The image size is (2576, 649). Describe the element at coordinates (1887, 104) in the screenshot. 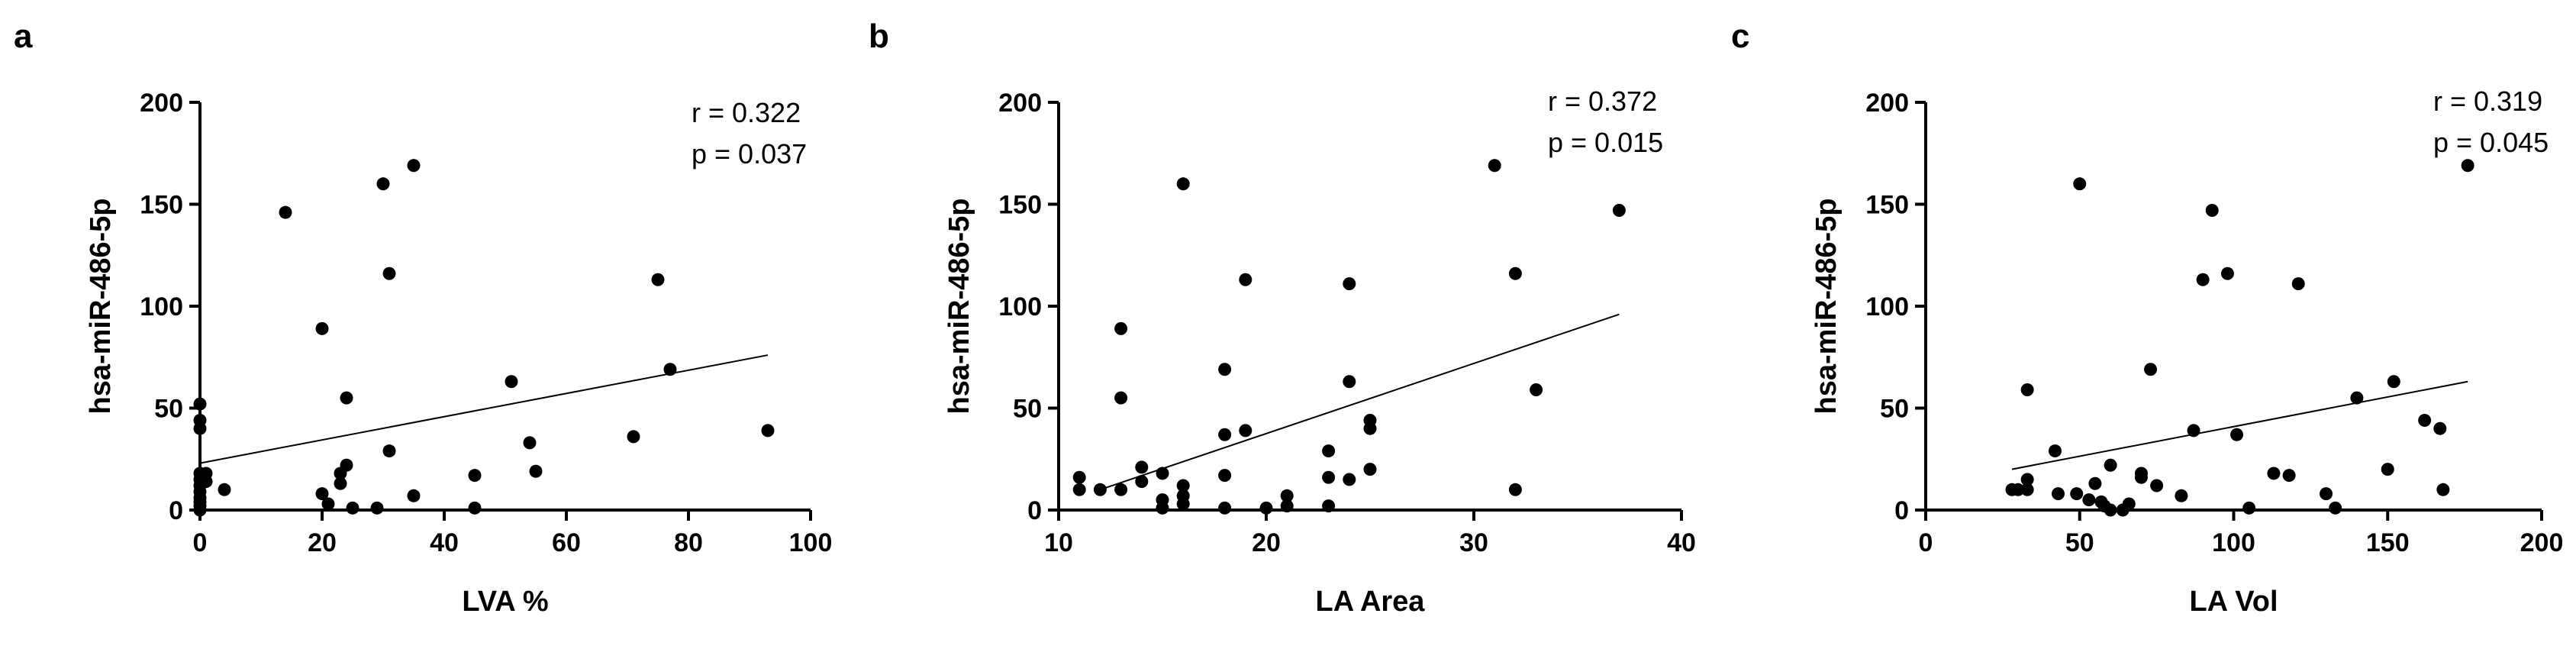

I see `y-tick-label: 200` at that location.